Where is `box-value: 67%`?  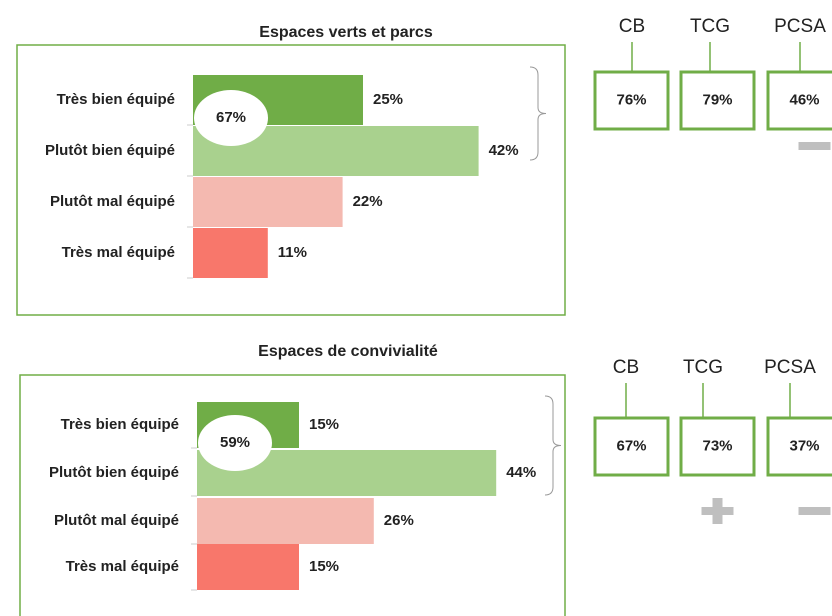
box-value: 67% is located at coordinates (631, 445).